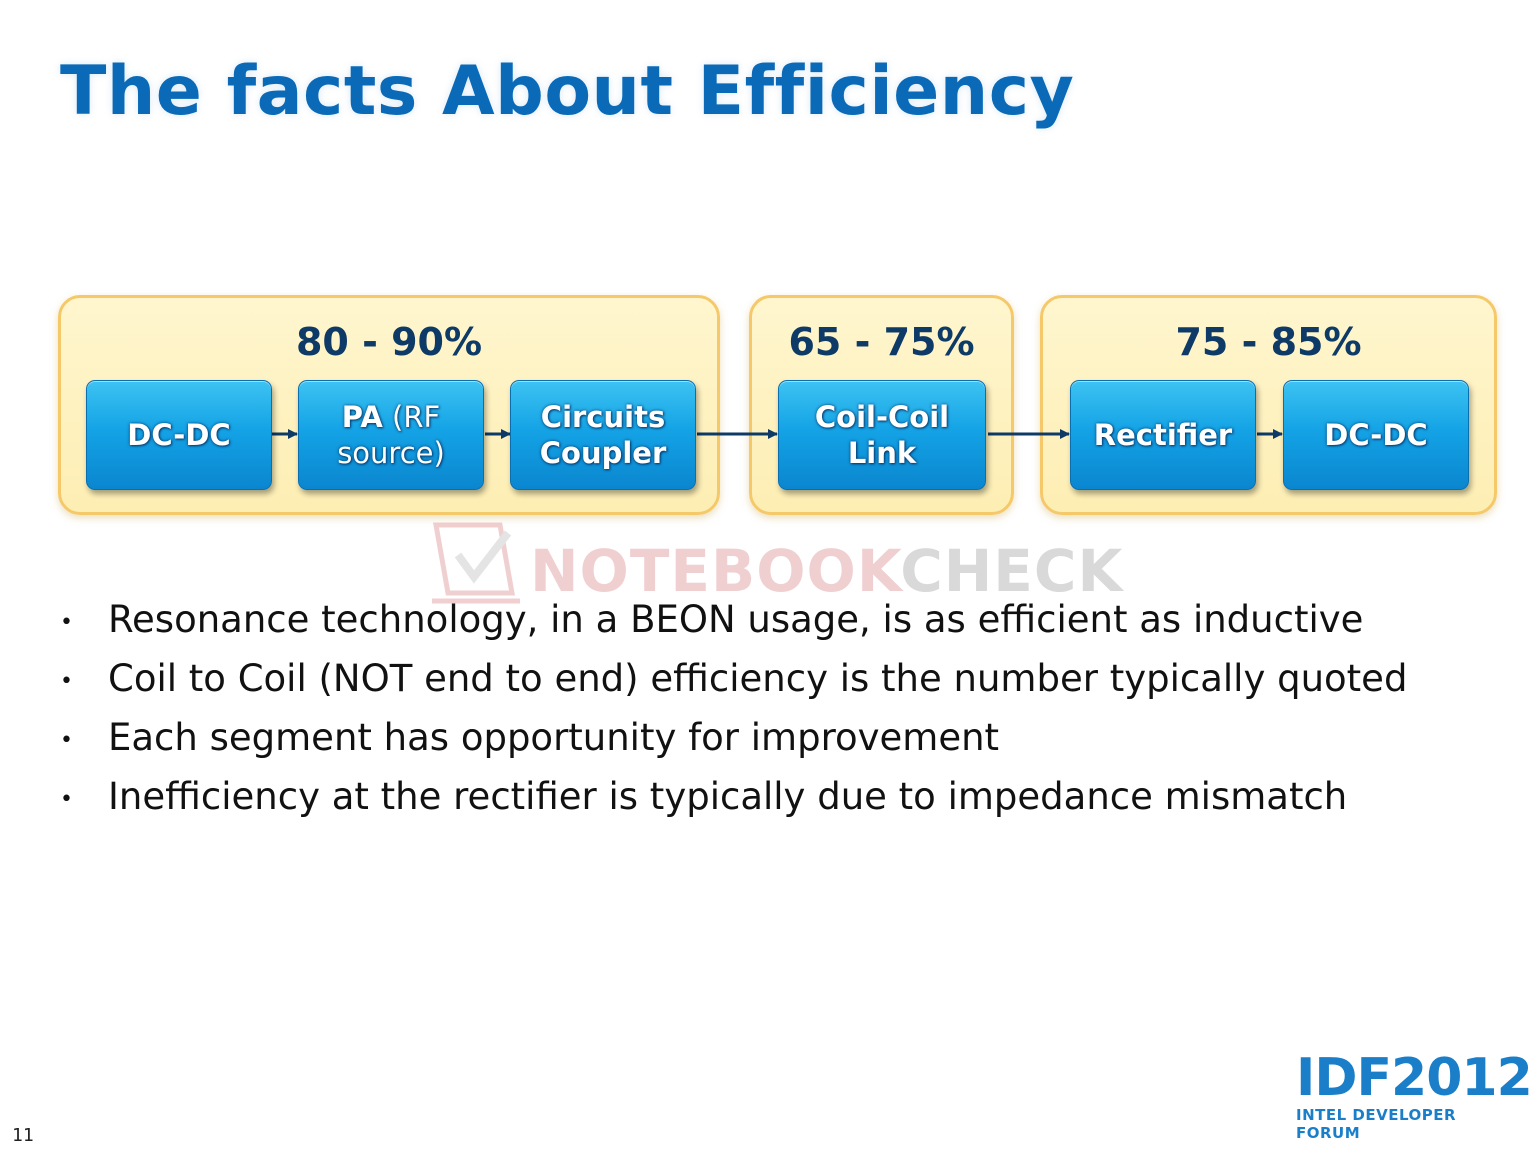 This screenshot has width=1540, height=1155. Describe the element at coordinates (1376, 1124) in the screenshot. I see `logo-sub-text: INTEL DEVELOPER FORUM` at that location.